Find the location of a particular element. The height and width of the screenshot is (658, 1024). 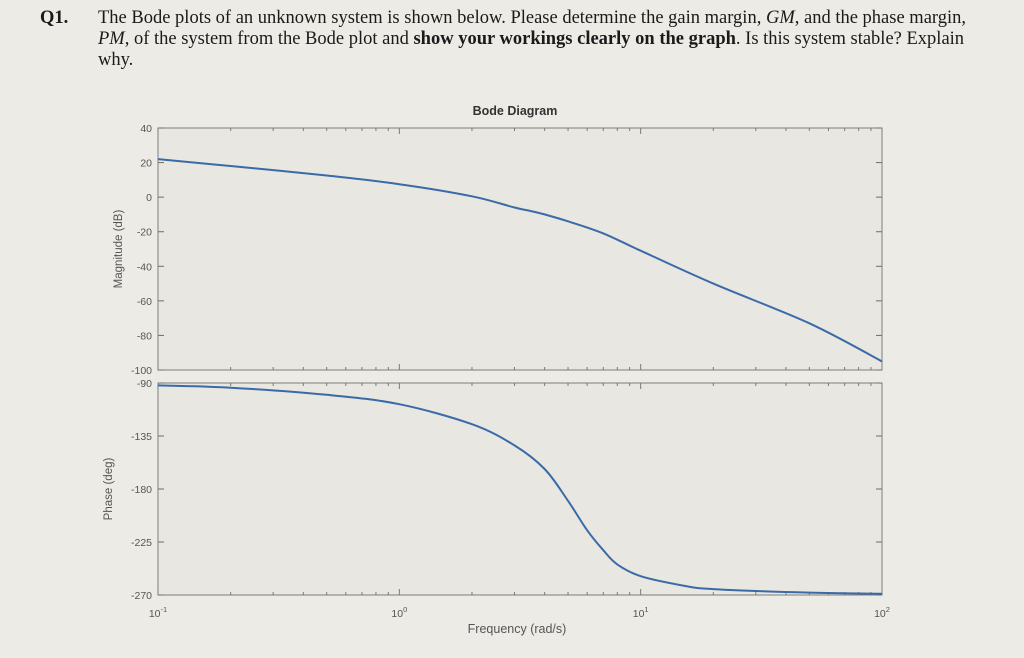

chart-title: Bode Diagram is located at coordinates (515, 111).